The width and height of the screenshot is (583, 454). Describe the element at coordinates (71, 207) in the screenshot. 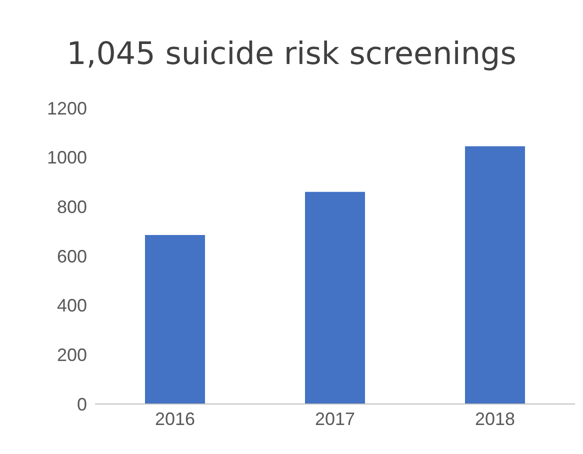

I see `y-tick-label: 800` at that location.